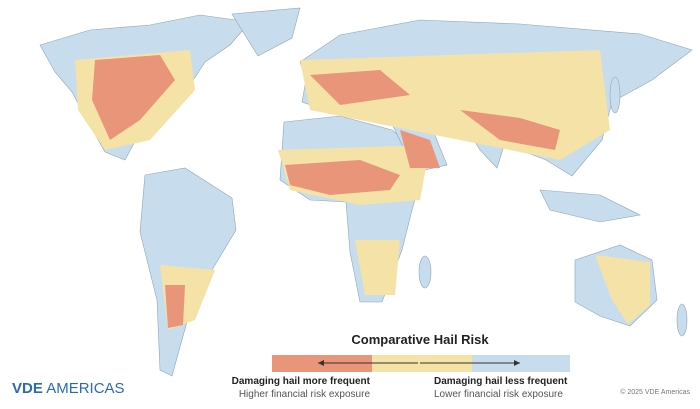 Image resolution: width=700 pixels, height=409 pixels. Describe the element at coordinates (615, 95) in the screenshot. I see `japan` at that location.